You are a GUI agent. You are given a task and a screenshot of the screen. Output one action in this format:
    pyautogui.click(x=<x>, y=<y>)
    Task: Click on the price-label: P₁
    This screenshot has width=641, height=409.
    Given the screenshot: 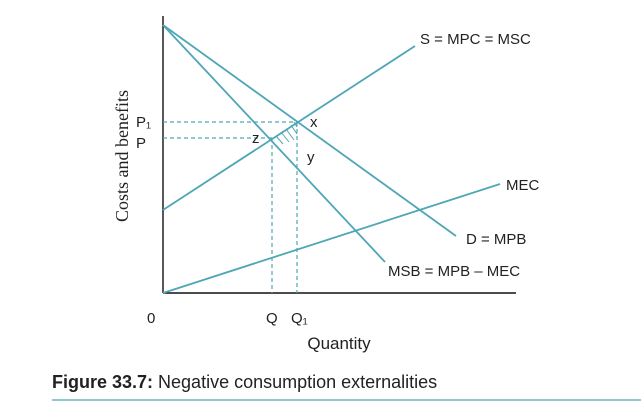 What is the action you would take?
    pyautogui.click(x=143, y=122)
    